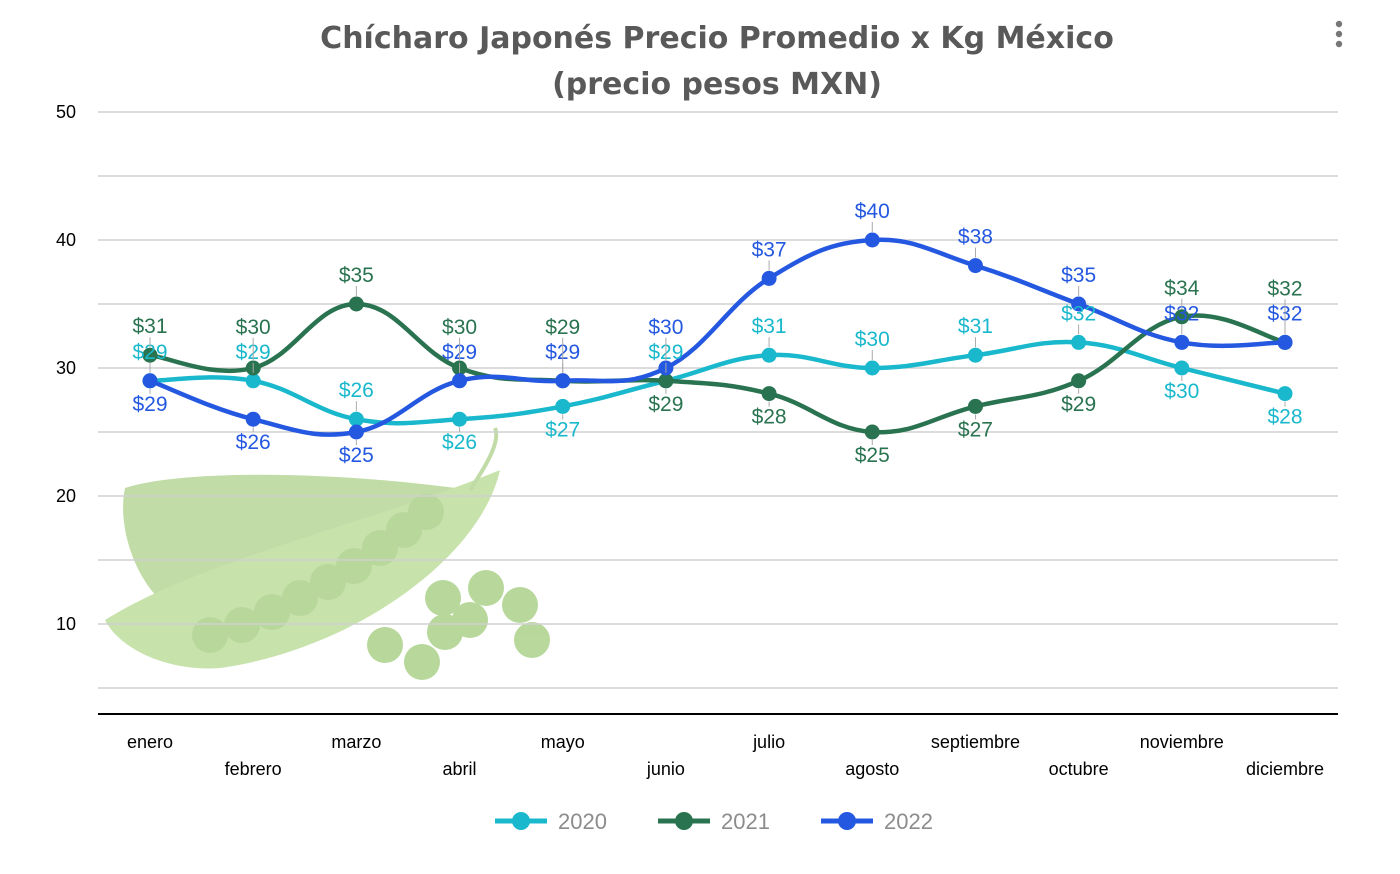  What do you see at coordinates (769, 249) in the screenshot?
I see `data-label-2022: $37` at bounding box center [769, 249].